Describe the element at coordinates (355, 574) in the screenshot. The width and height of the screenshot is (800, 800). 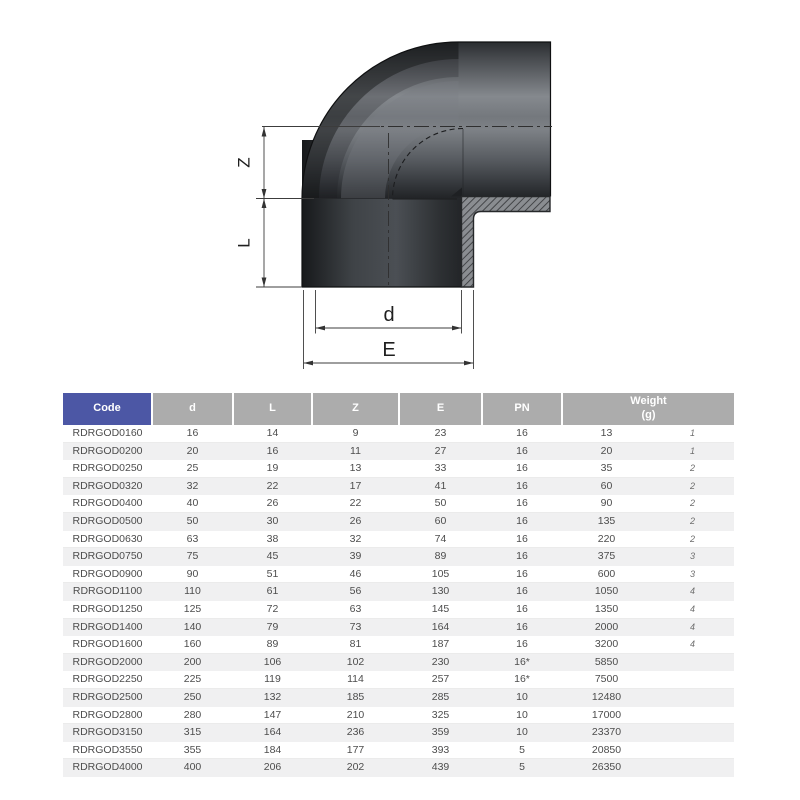
I see `cell-z: 46` at that location.